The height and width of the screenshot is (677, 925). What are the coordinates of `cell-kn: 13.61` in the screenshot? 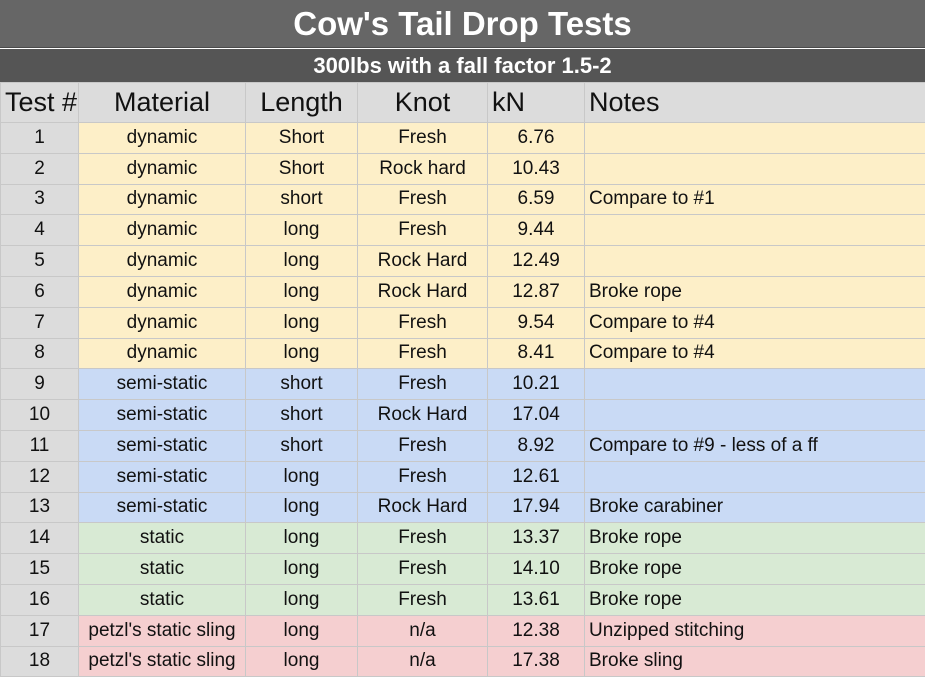 It's located at (536, 599).